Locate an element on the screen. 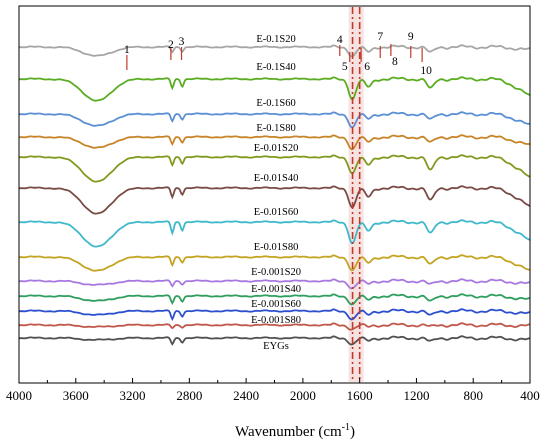  series-line-E-0.1S40 is located at coordinates (274, 89).